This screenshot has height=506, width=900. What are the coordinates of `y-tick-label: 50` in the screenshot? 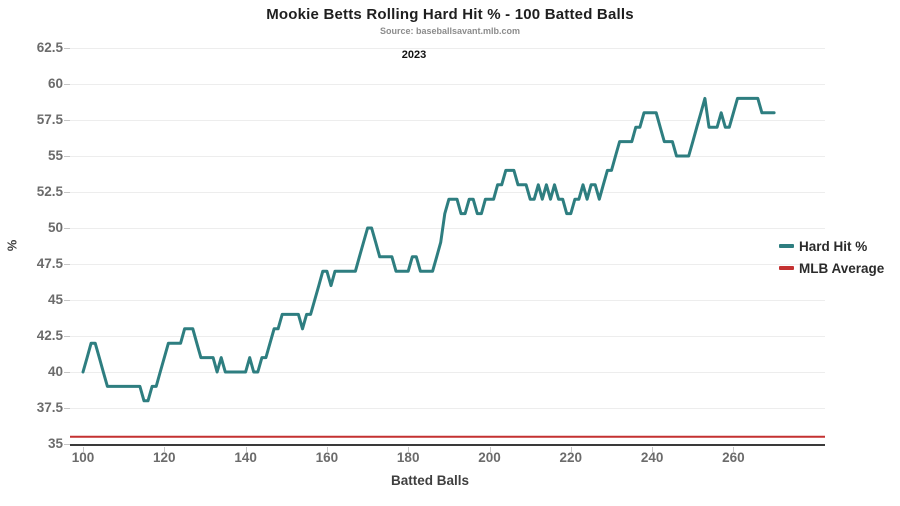 It's located at (55, 227).